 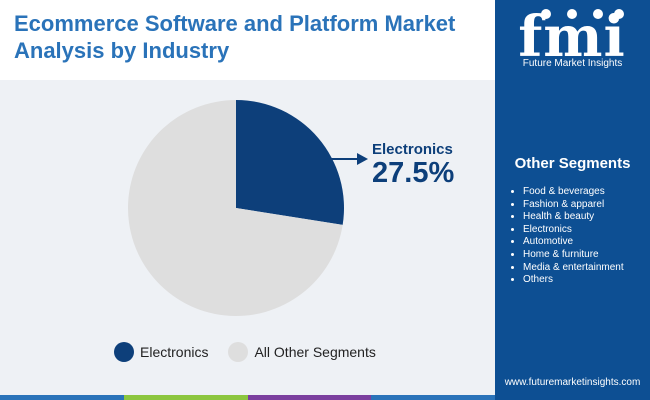 What do you see at coordinates (238, 352) in the screenshot?
I see `legend-swatch-others` at bounding box center [238, 352].